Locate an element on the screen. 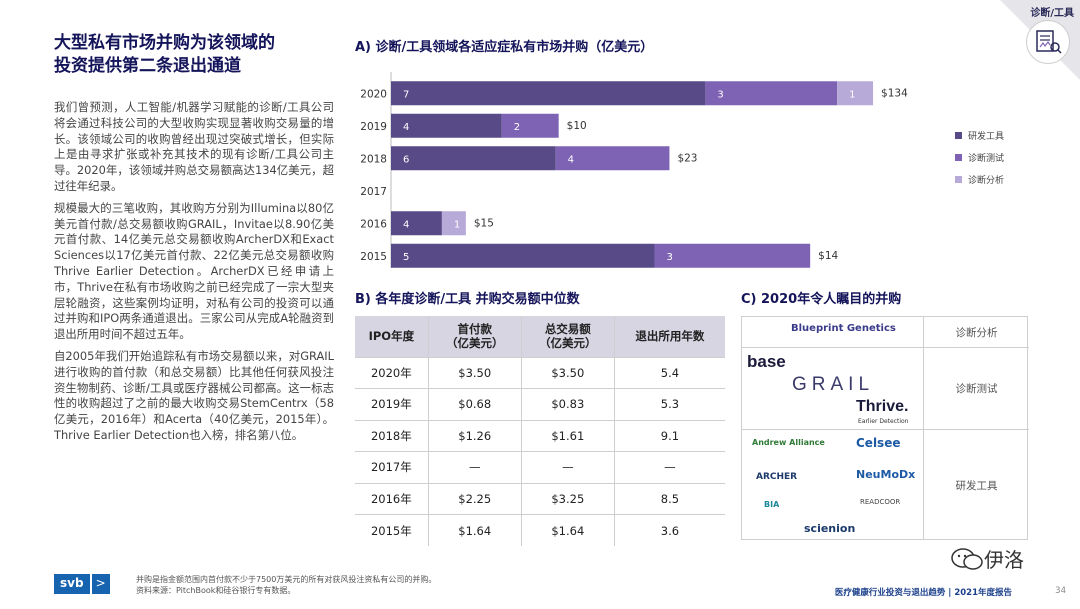  bar-count-label: 2 is located at coordinates (517, 127).